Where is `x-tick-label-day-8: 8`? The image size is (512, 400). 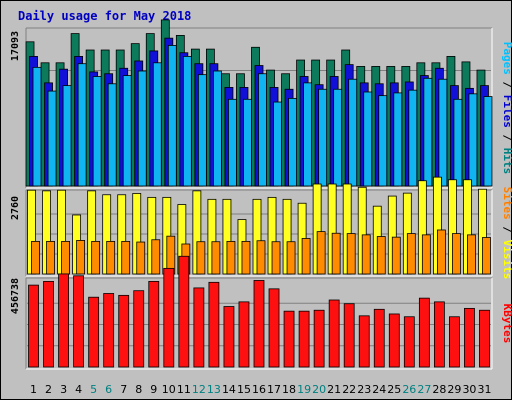 x-tick-label-day-8: 8 is located at coordinates (138, 389).